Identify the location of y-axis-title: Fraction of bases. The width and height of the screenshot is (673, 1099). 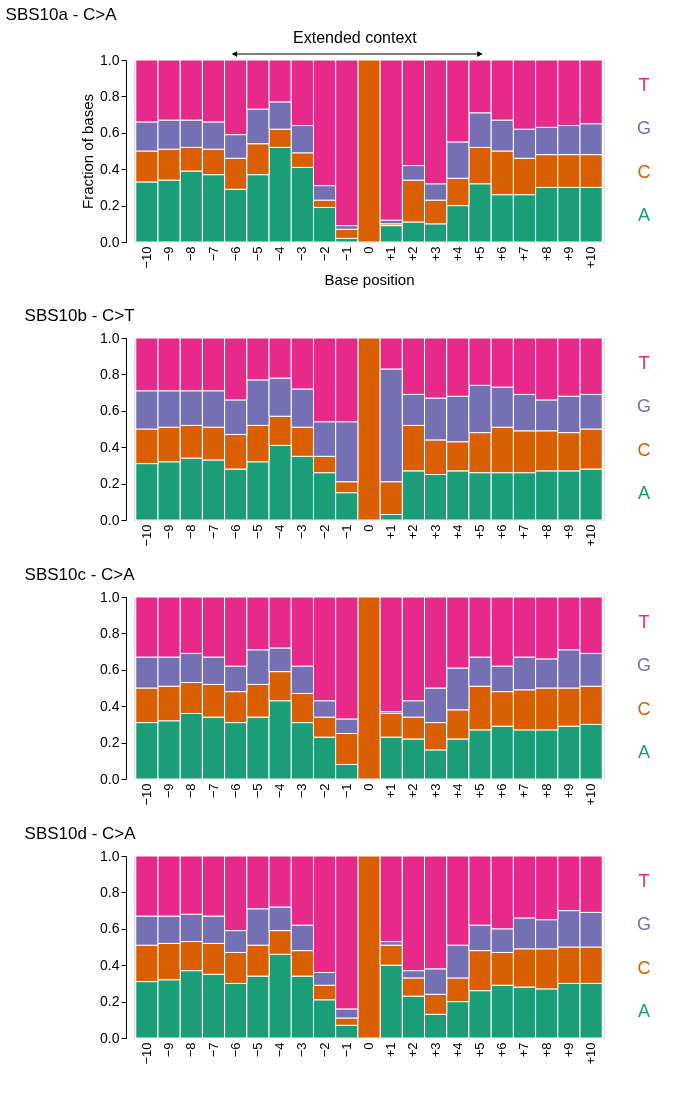
(88, 151).